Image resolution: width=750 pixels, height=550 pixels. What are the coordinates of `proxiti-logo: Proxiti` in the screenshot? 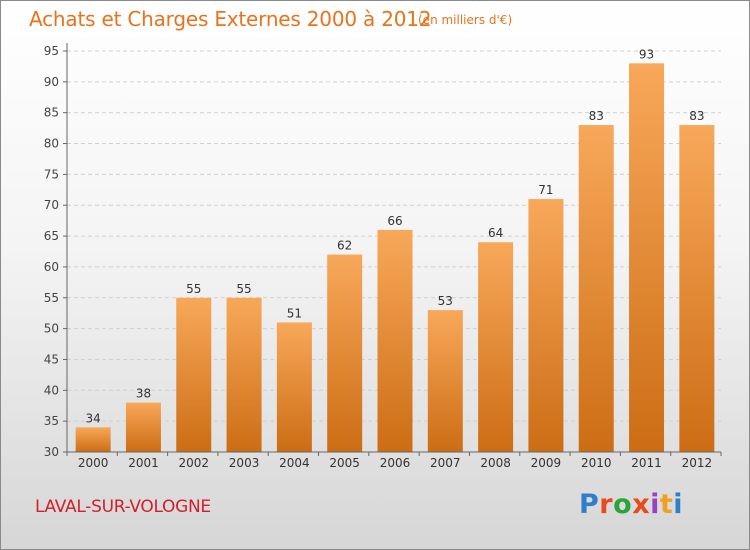 It's located at (631, 504).